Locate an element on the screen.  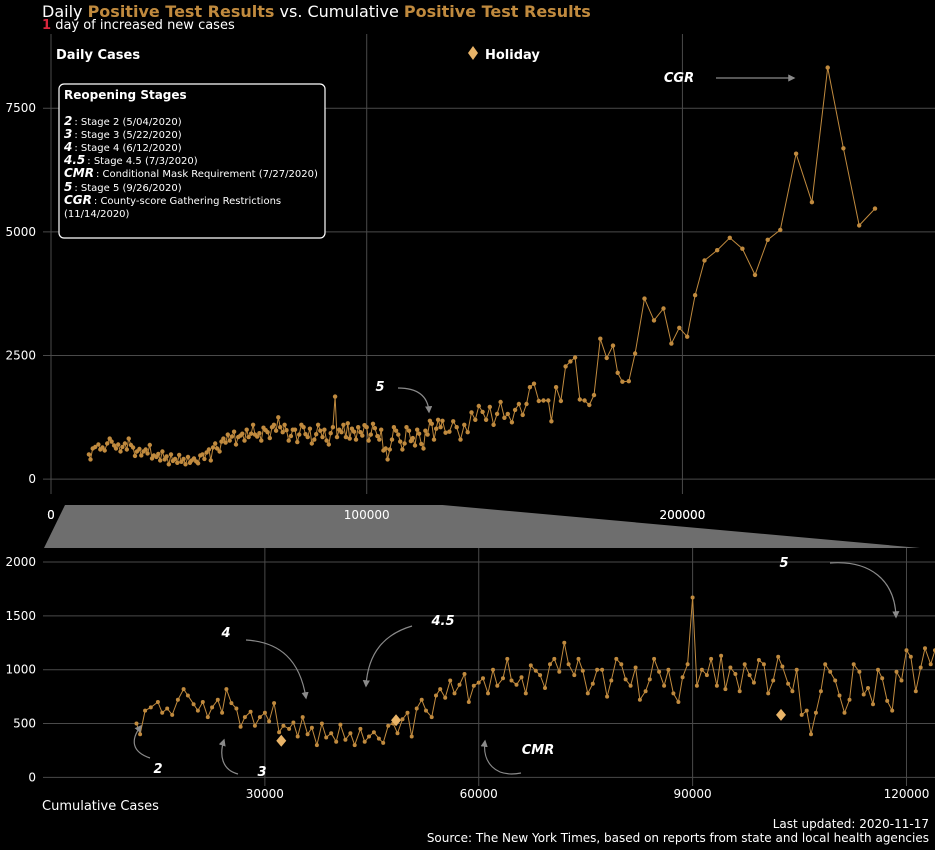
subtitle-count: 1 is located at coordinates (47, 25).